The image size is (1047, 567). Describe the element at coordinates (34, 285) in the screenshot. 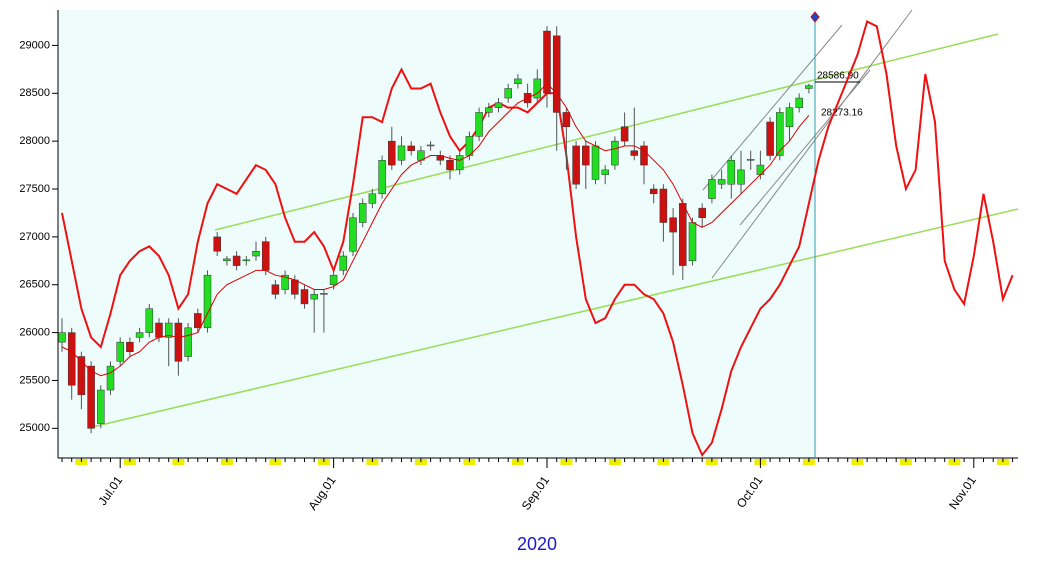

I see `y-tick-label: 26500` at that location.